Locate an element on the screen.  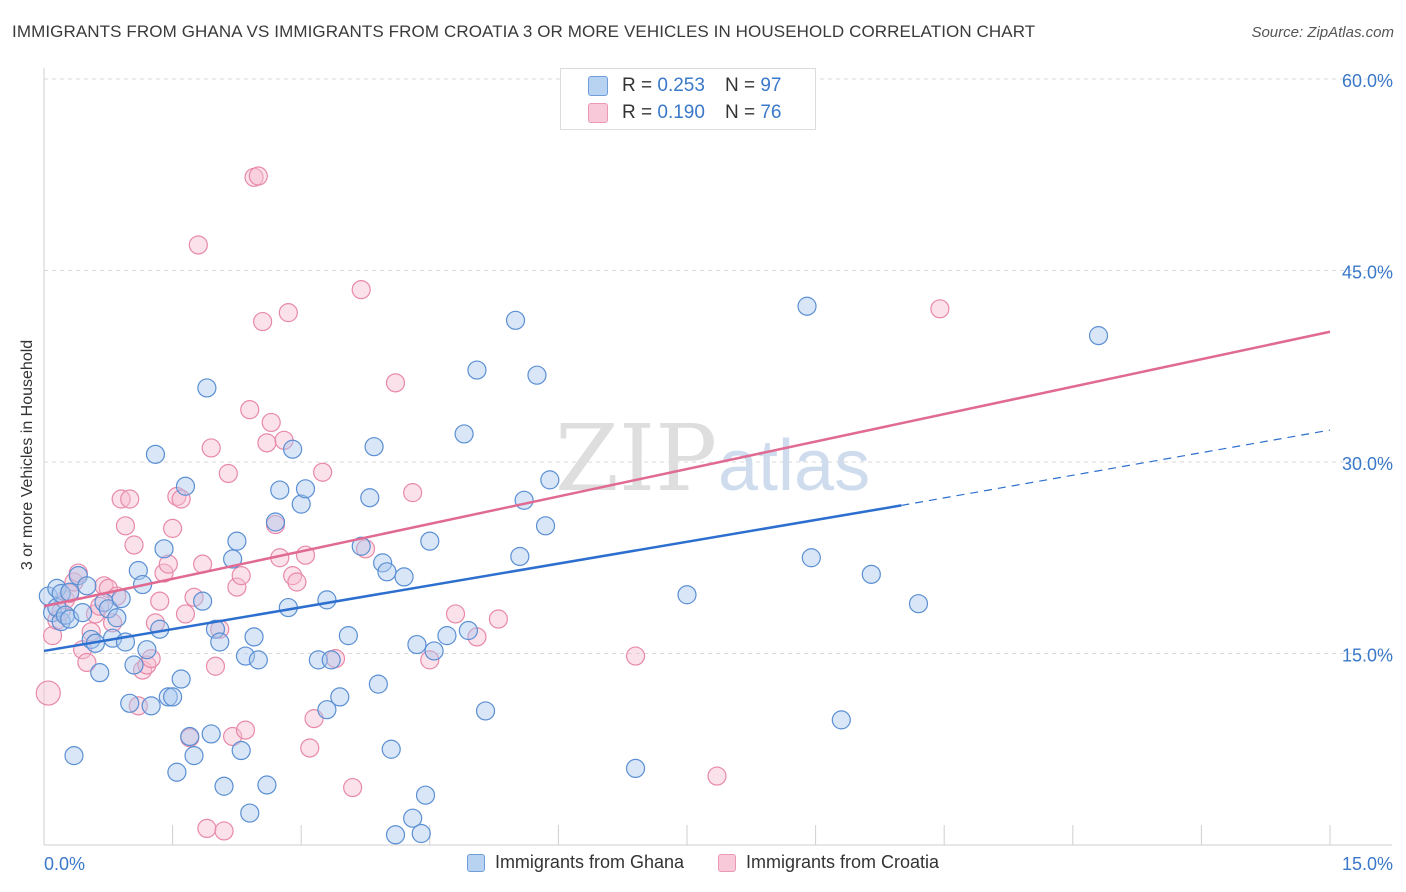
legend-label-ghana: Immigrants from Ghana is located at coordinates (589, 862).